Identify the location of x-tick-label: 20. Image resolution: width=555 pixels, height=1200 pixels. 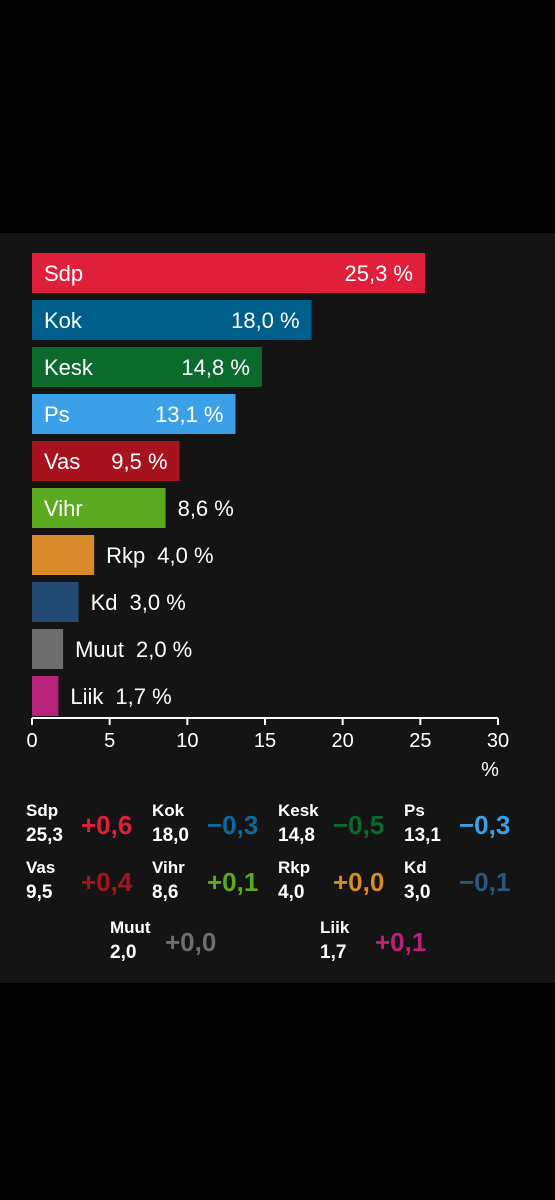
(343, 741).